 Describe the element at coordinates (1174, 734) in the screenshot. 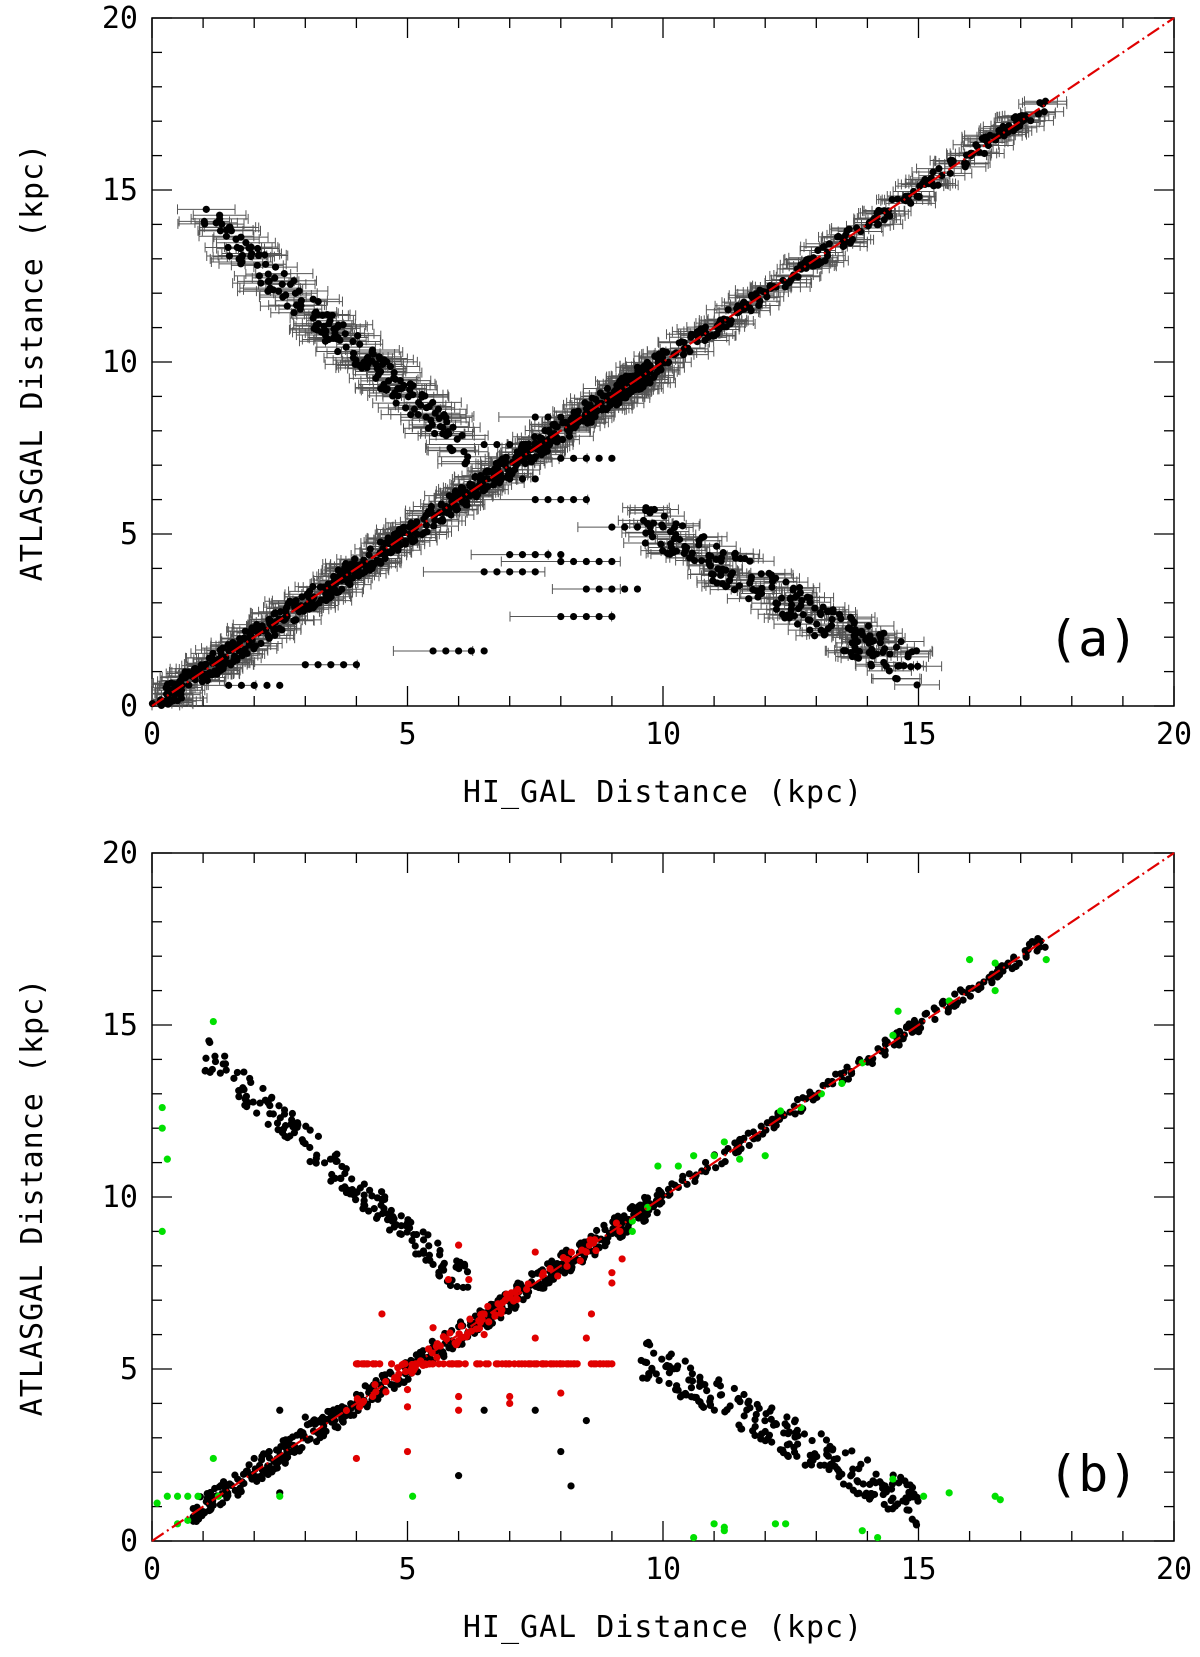

I see `x-tick-label: 20` at that location.